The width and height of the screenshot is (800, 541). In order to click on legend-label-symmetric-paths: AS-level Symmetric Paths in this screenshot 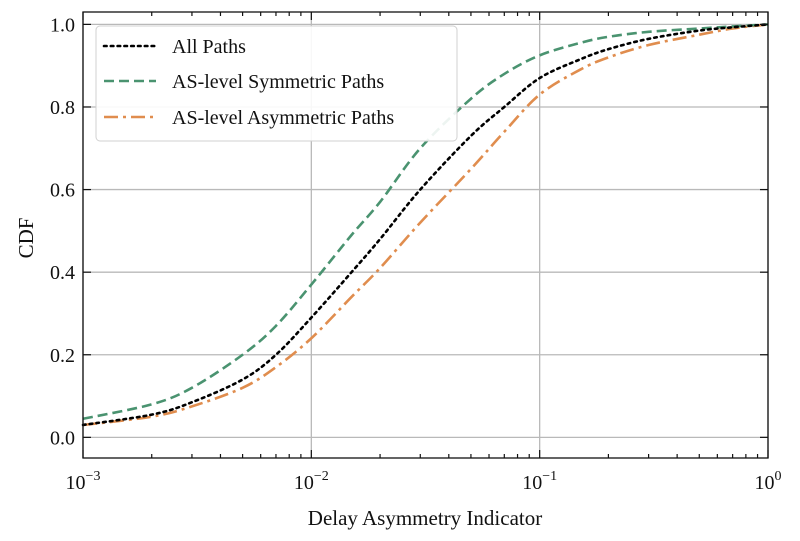, I will do `click(278, 82)`.